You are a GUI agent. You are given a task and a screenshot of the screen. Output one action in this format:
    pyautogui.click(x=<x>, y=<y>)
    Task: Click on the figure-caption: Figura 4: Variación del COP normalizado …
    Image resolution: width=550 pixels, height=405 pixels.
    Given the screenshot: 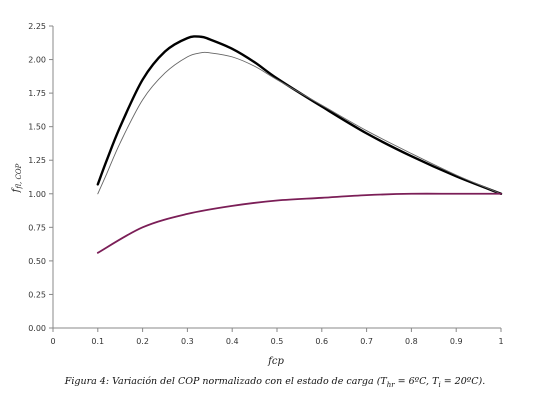 What is the action you would take?
    pyautogui.click(x=275, y=382)
    